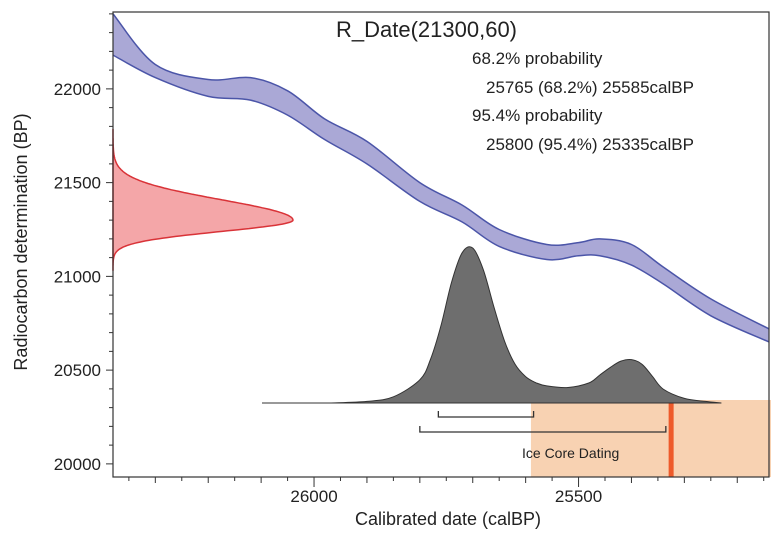  Describe the element at coordinates (537, 58) in the screenshot. I see `summary-line-1: 68.2% probability` at that location.